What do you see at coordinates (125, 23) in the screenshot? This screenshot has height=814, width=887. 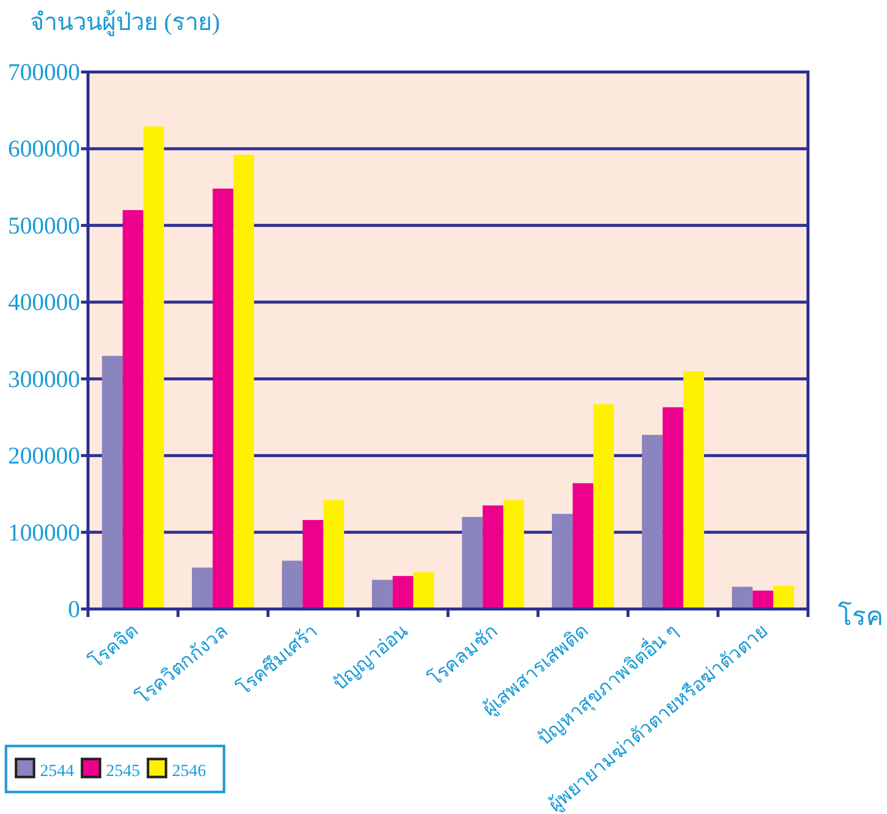 I see `y-axis-title: จำนวนผู้ป่วย (ราย)` at bounding box center [125, 23].